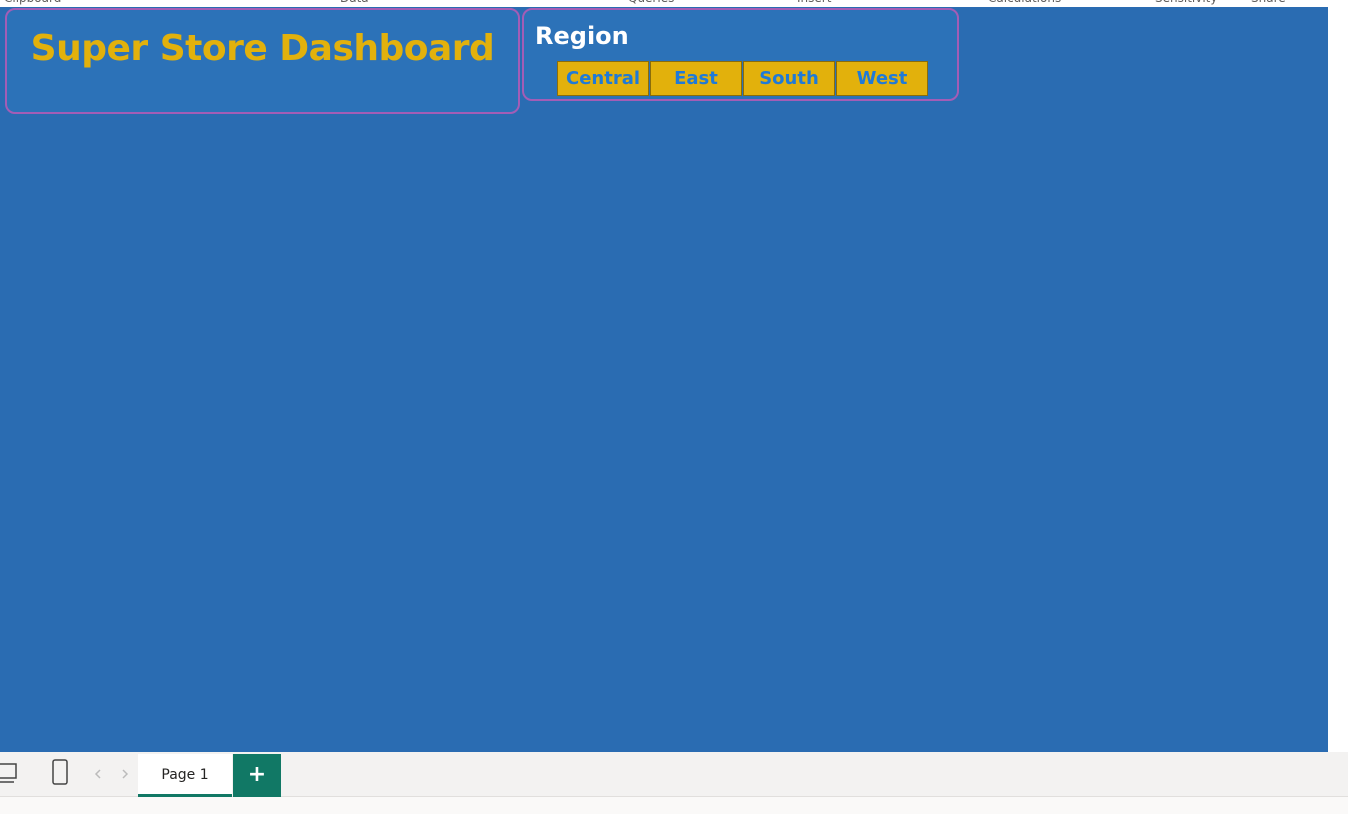 The image size is (1348, 814). Describe the element at coordinates (651, 2) in the screenshot. I see `ribbon-label: Queries` at that location.